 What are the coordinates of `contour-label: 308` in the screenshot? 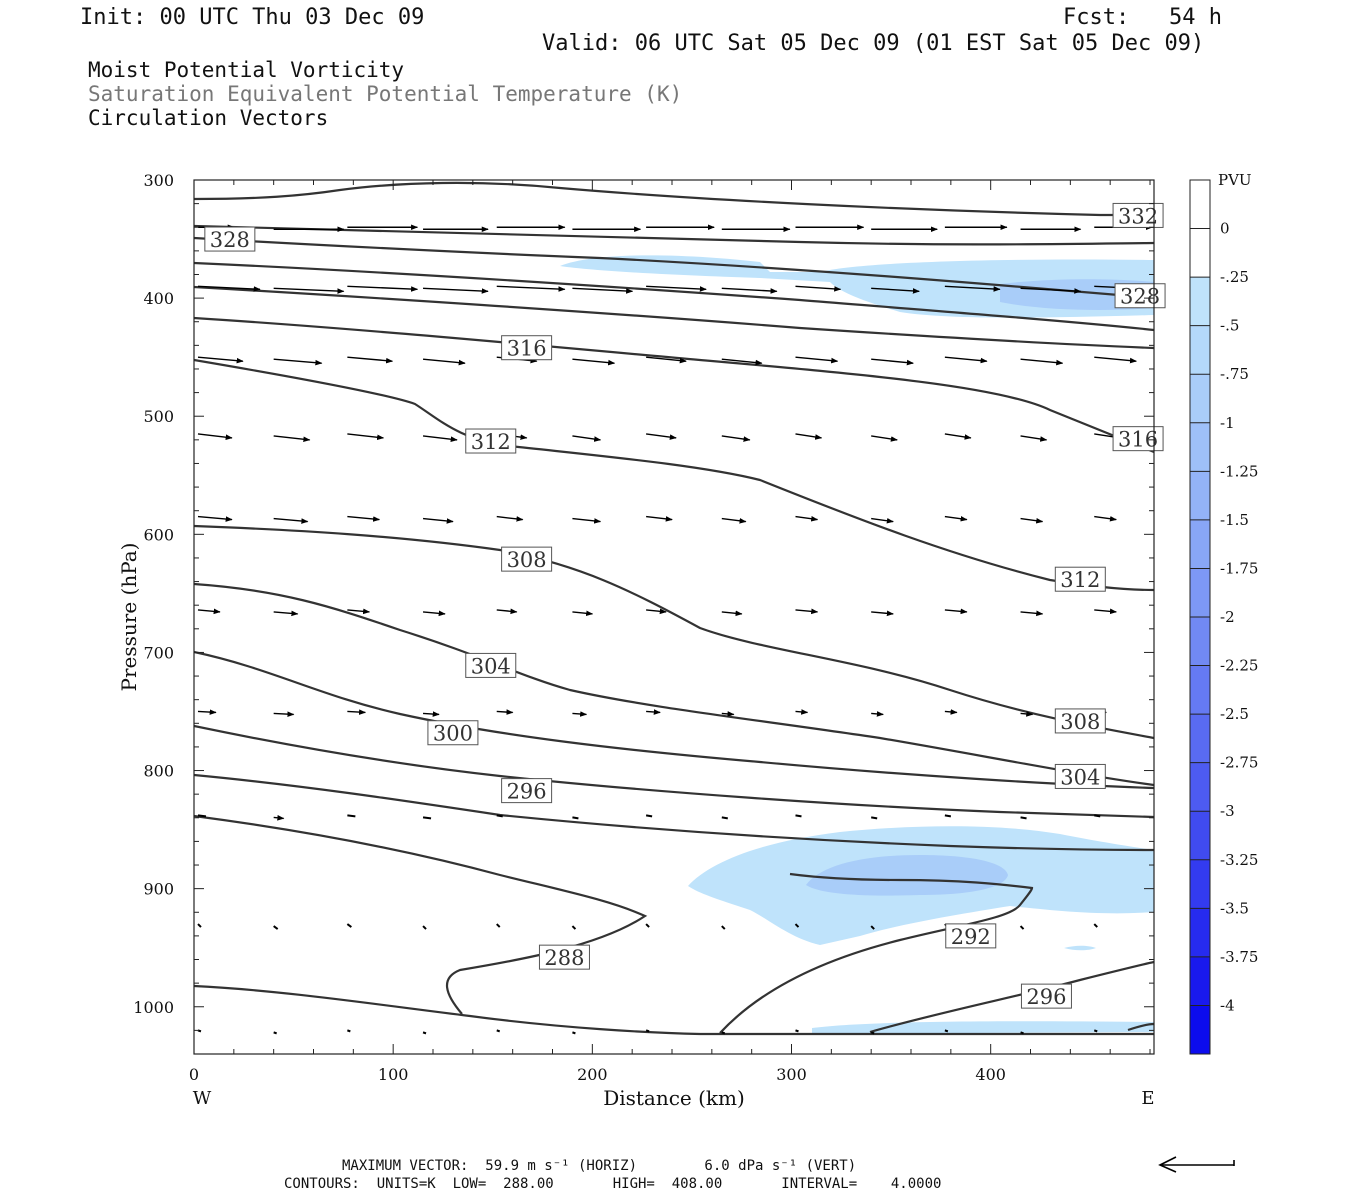 It's located at (527, 560).